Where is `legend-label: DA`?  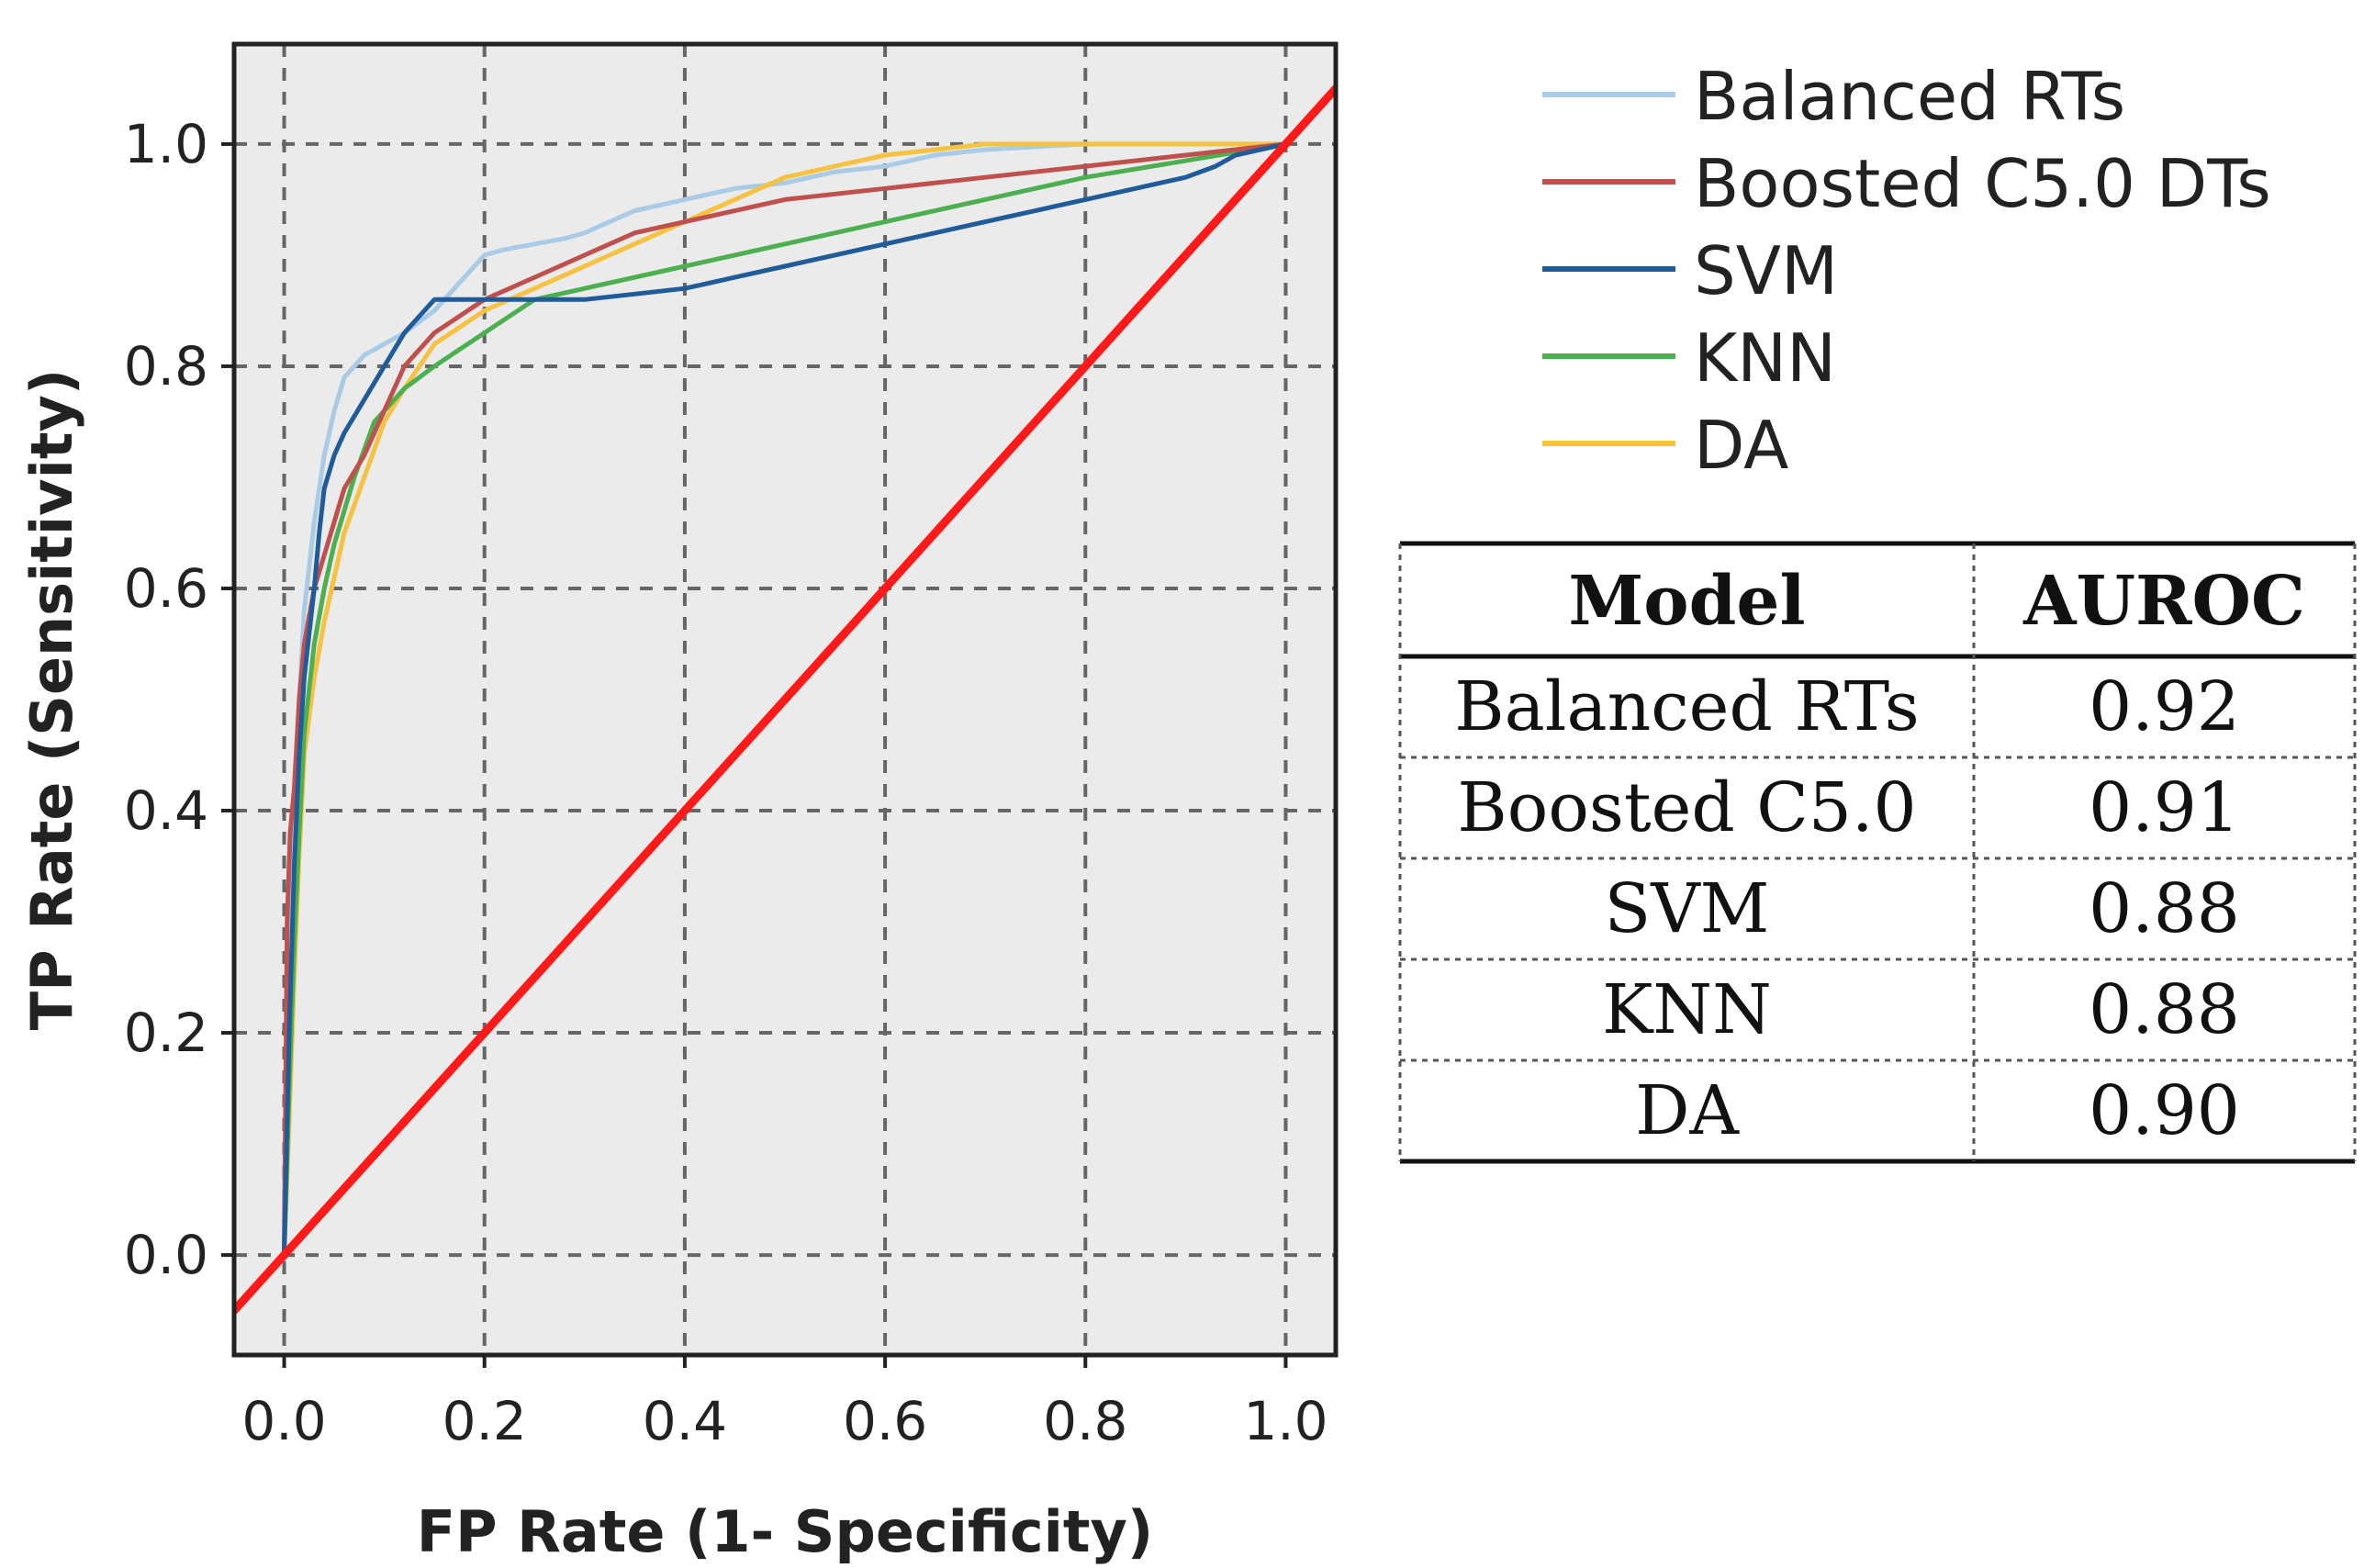 legend-label: DA is located at coordinates (1741, 445).